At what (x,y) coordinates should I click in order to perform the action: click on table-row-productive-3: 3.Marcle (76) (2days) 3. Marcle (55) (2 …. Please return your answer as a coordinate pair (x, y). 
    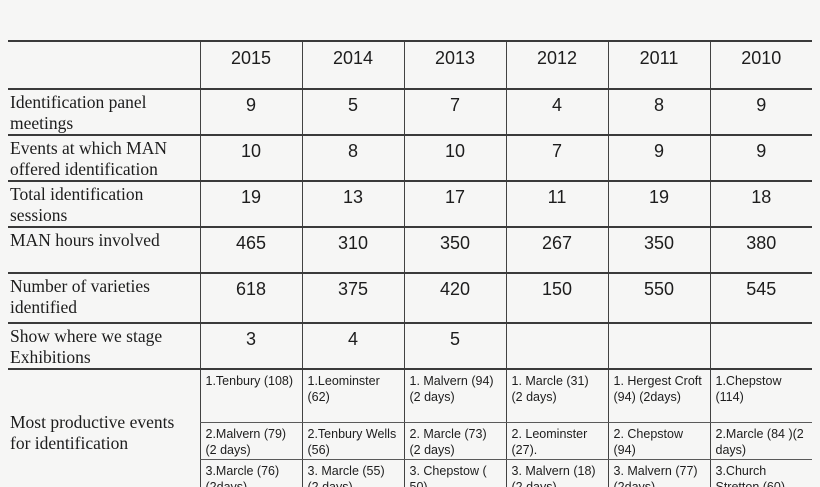
    Looking at the image, I should click on (410, 473).